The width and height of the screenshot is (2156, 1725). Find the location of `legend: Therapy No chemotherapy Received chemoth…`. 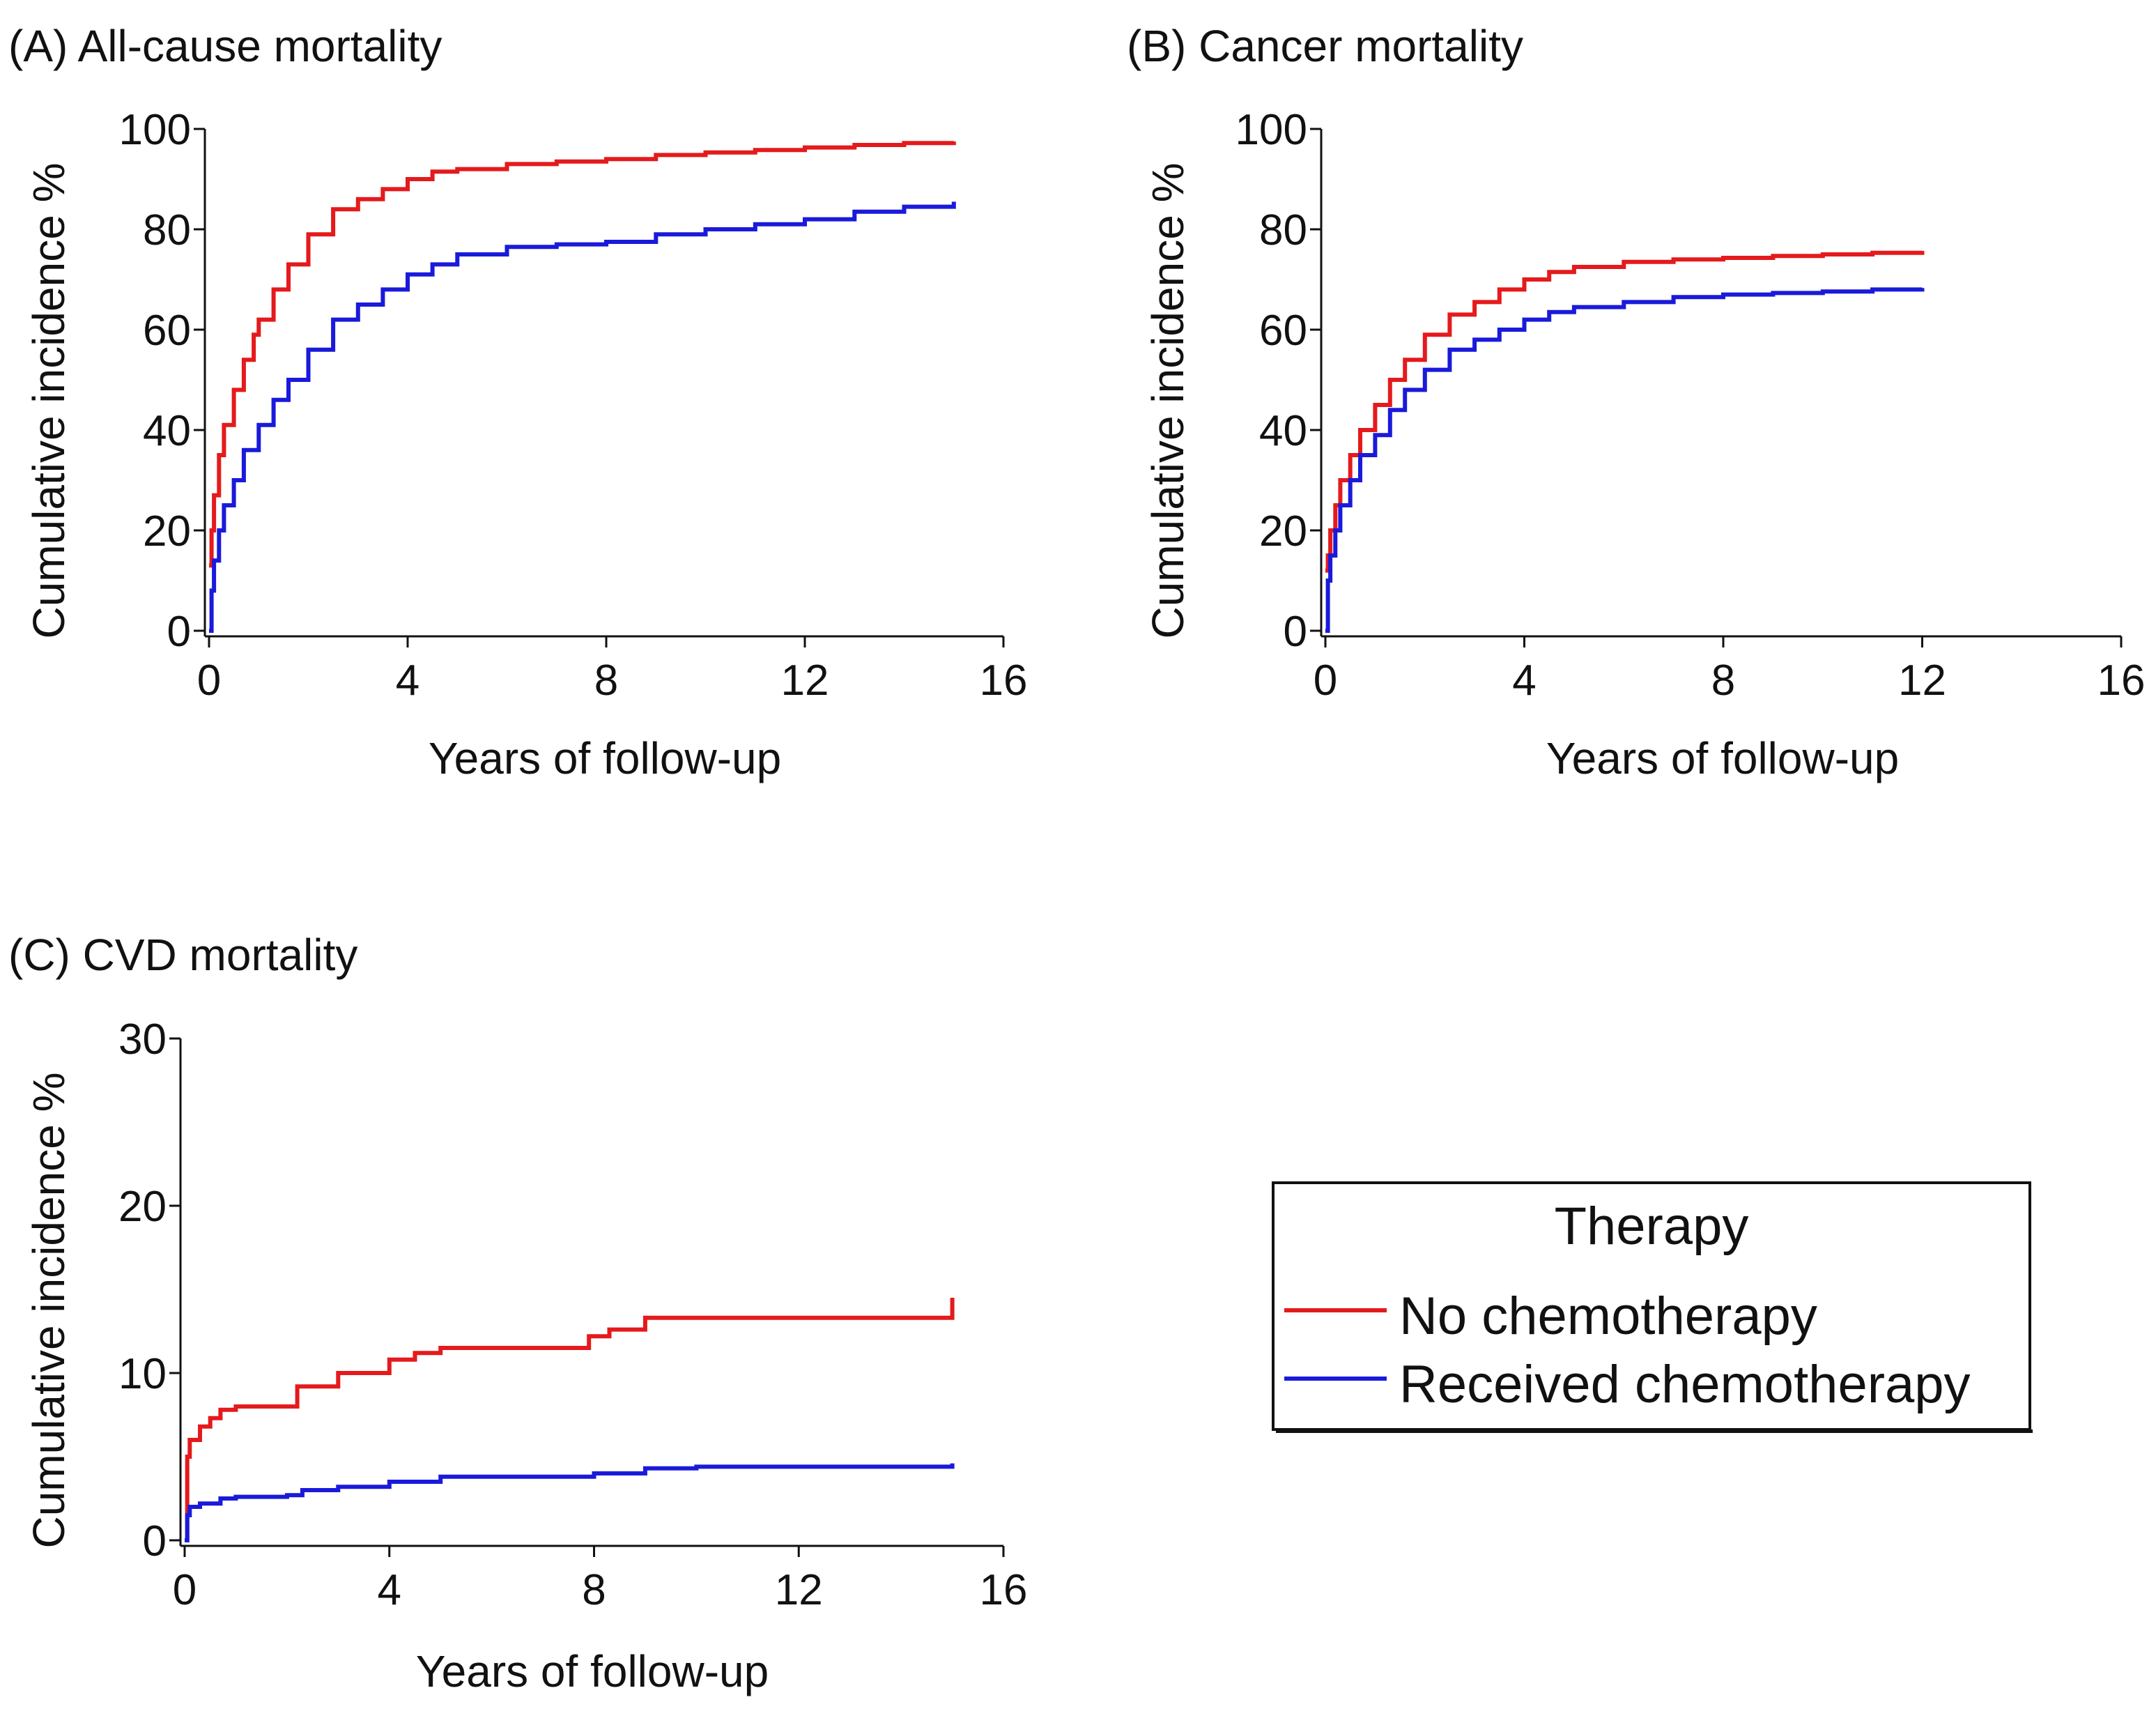

legend: Therapy No chemotherapy Received chemoth… is located at coordinates (1652, 1307).